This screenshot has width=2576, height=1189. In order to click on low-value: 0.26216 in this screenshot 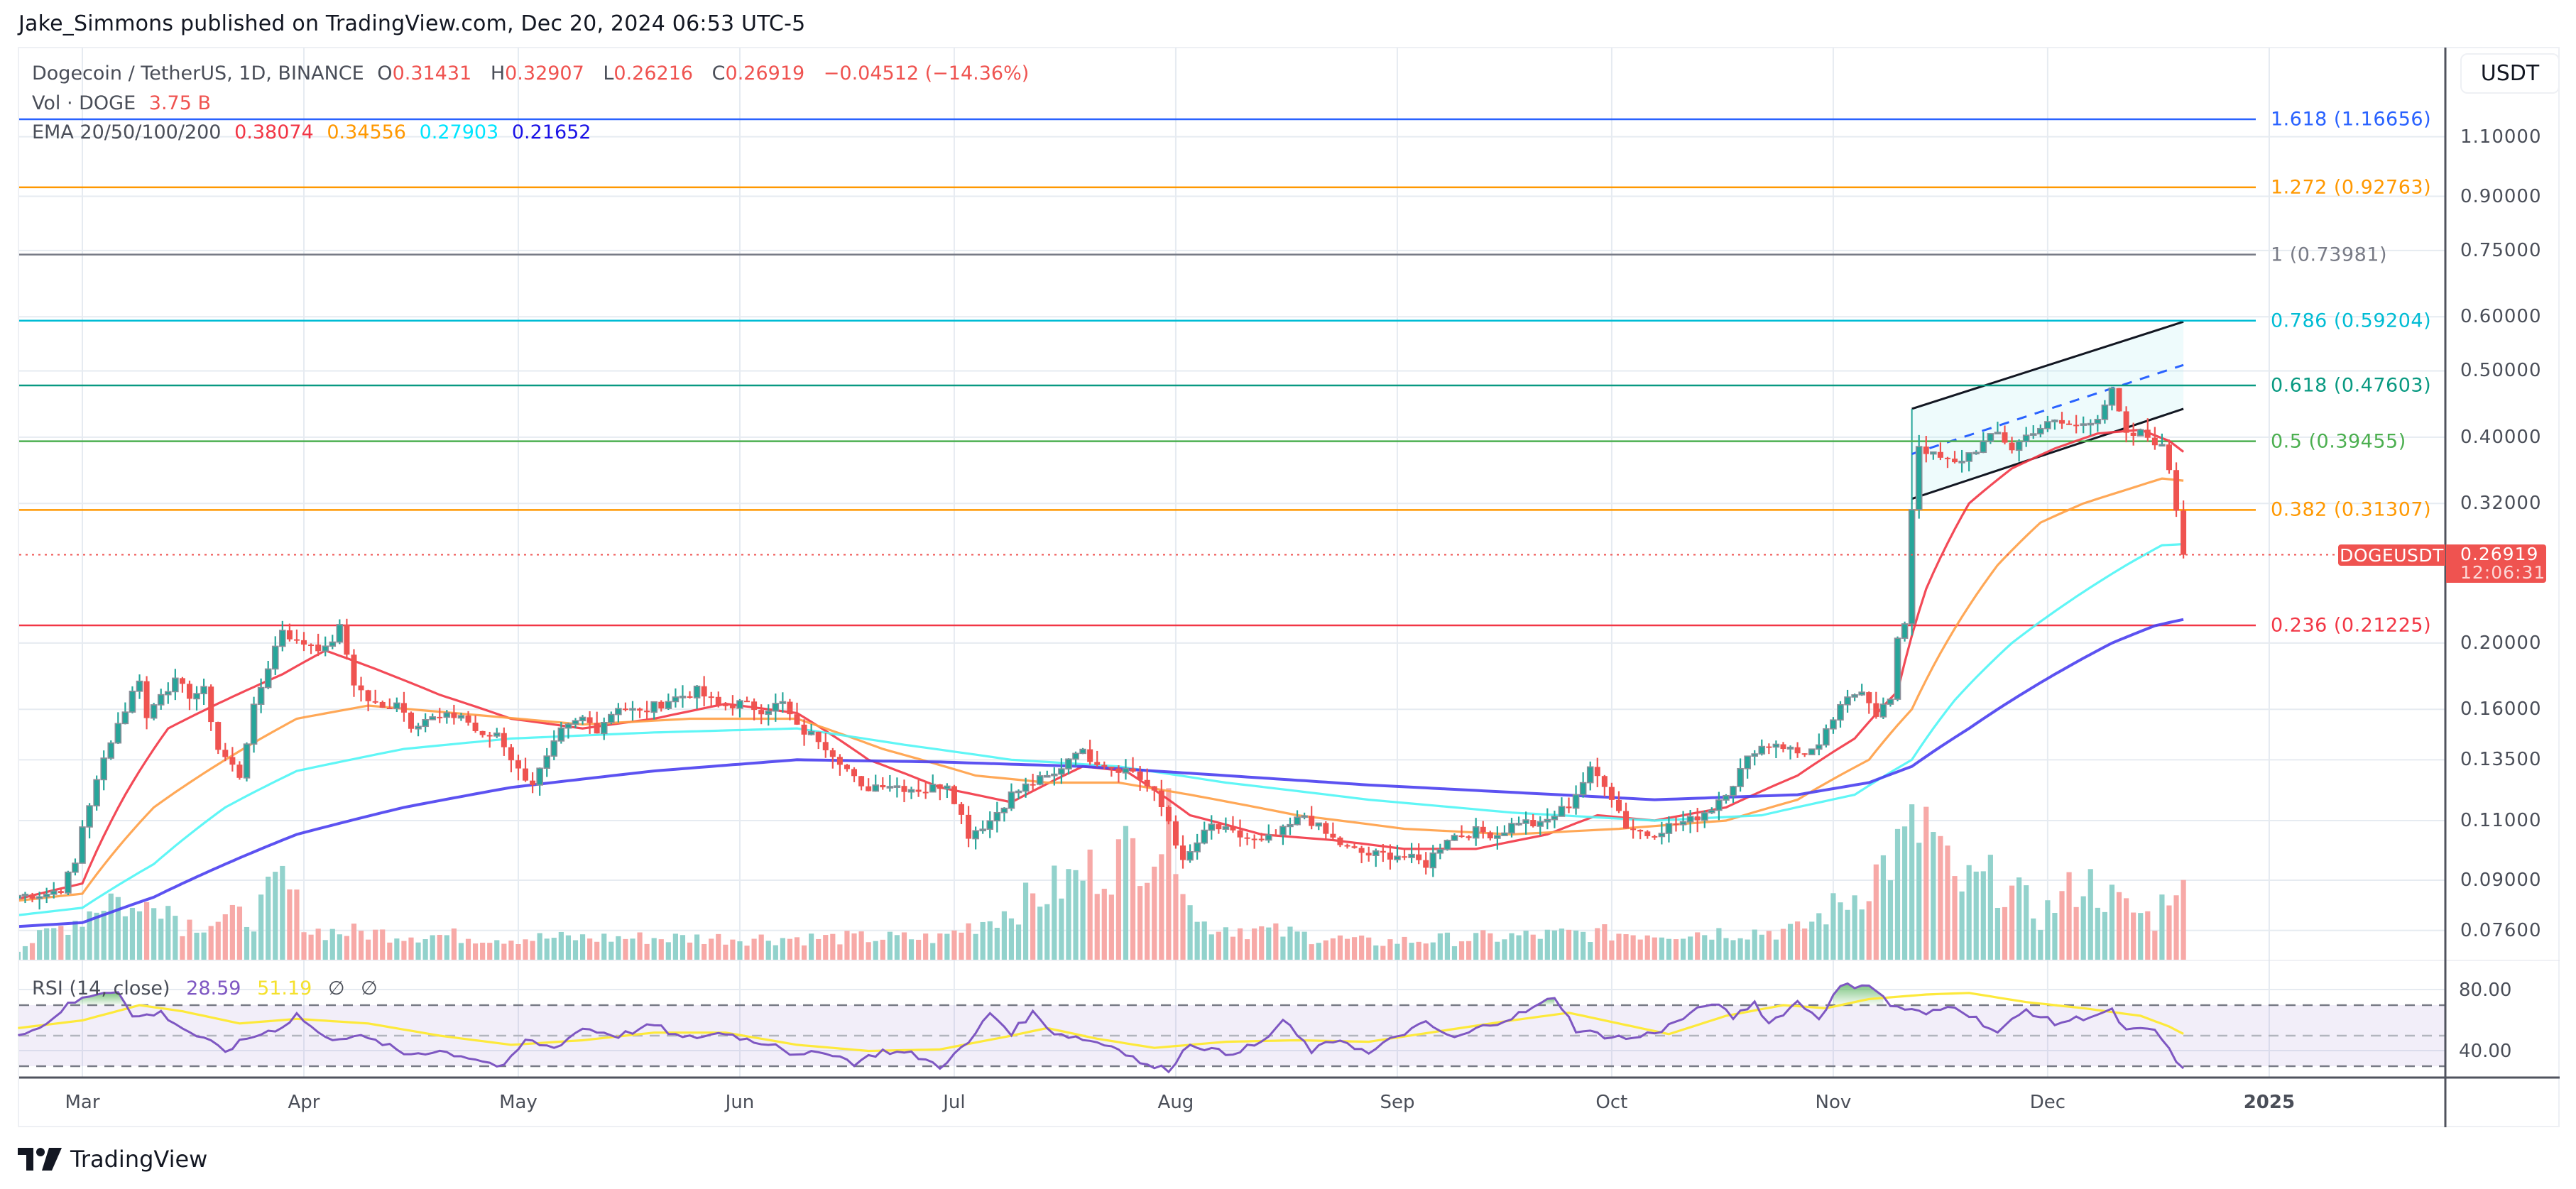, I will do `click(653, 73)`.